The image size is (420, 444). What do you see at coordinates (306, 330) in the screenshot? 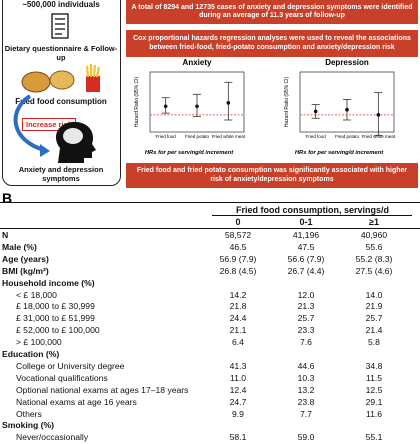
I see `cell: 23.3` at bounding box center [306, 330].